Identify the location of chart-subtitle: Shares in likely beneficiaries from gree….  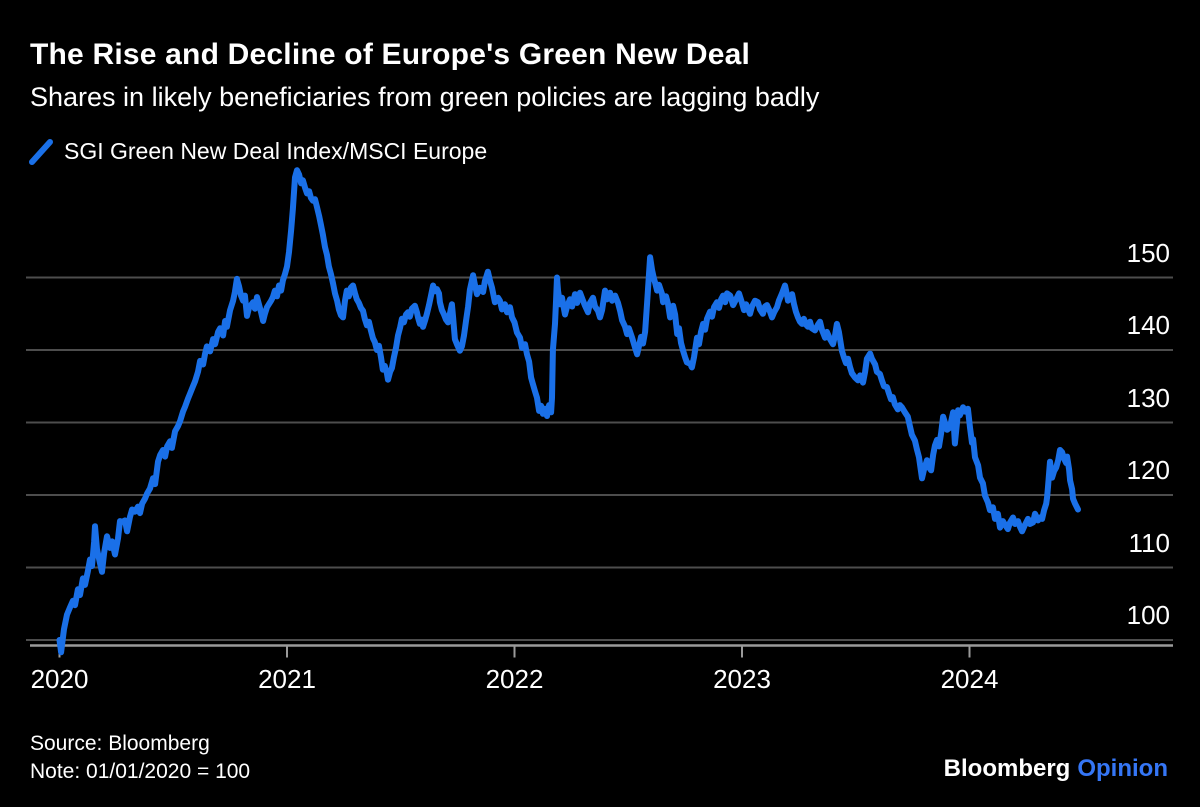
(425, 97).